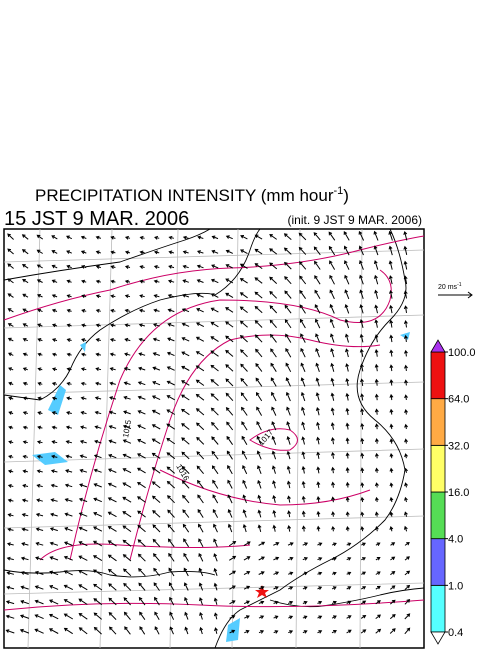  What do you see at coordinates (262, 591) in the screenshot?
I see `location-marker` at bounding box center [262, 591].